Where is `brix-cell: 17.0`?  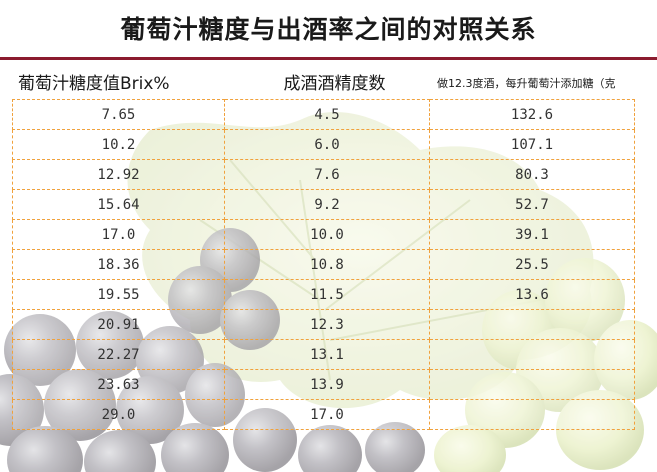 brix-cell: 17.0 is located at coordinates (118, 234).